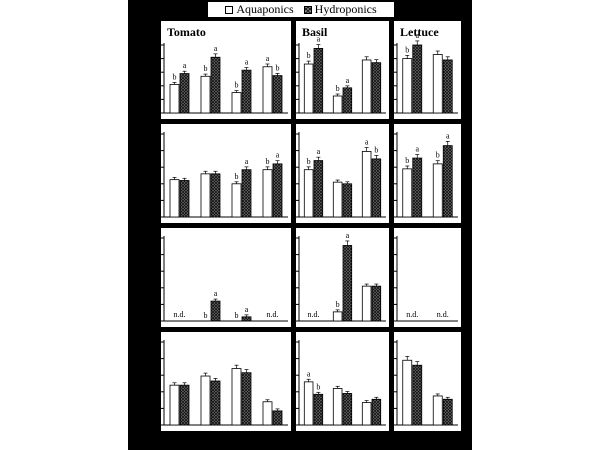 The height and width of the screenshot is (450, 600). Describe the element at coordinates (419, 32) in the screenshot. I see `panel-title: Lettuce` at that location.